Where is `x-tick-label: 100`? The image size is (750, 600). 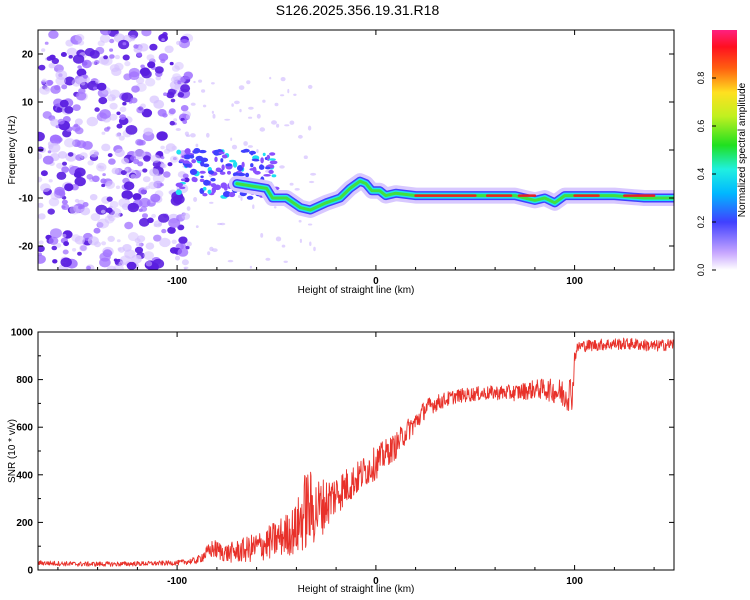 x-tick-label: 100 is located at coordinates (574, 281).